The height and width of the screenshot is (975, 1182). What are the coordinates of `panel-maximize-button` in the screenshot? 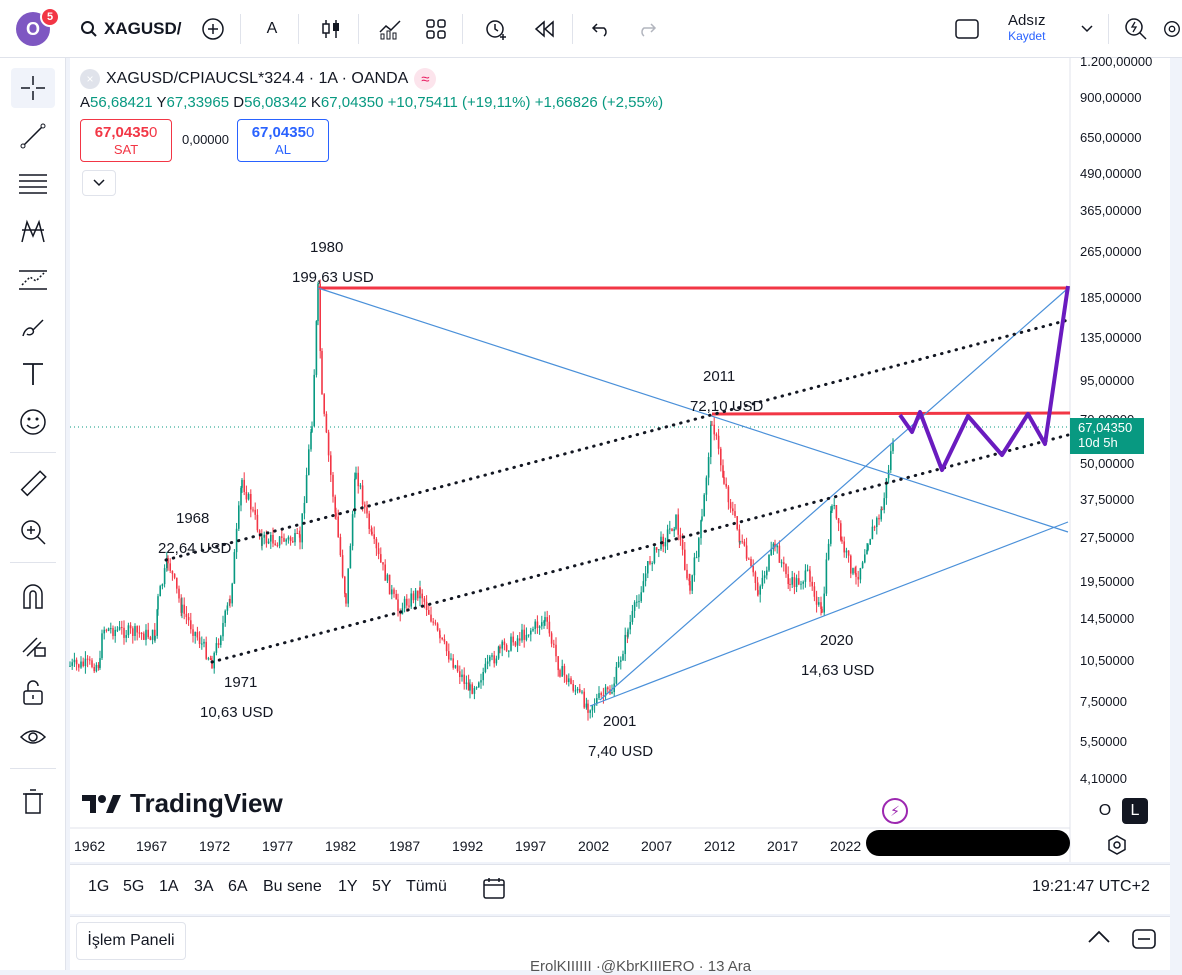 It's located at (1144, 941).